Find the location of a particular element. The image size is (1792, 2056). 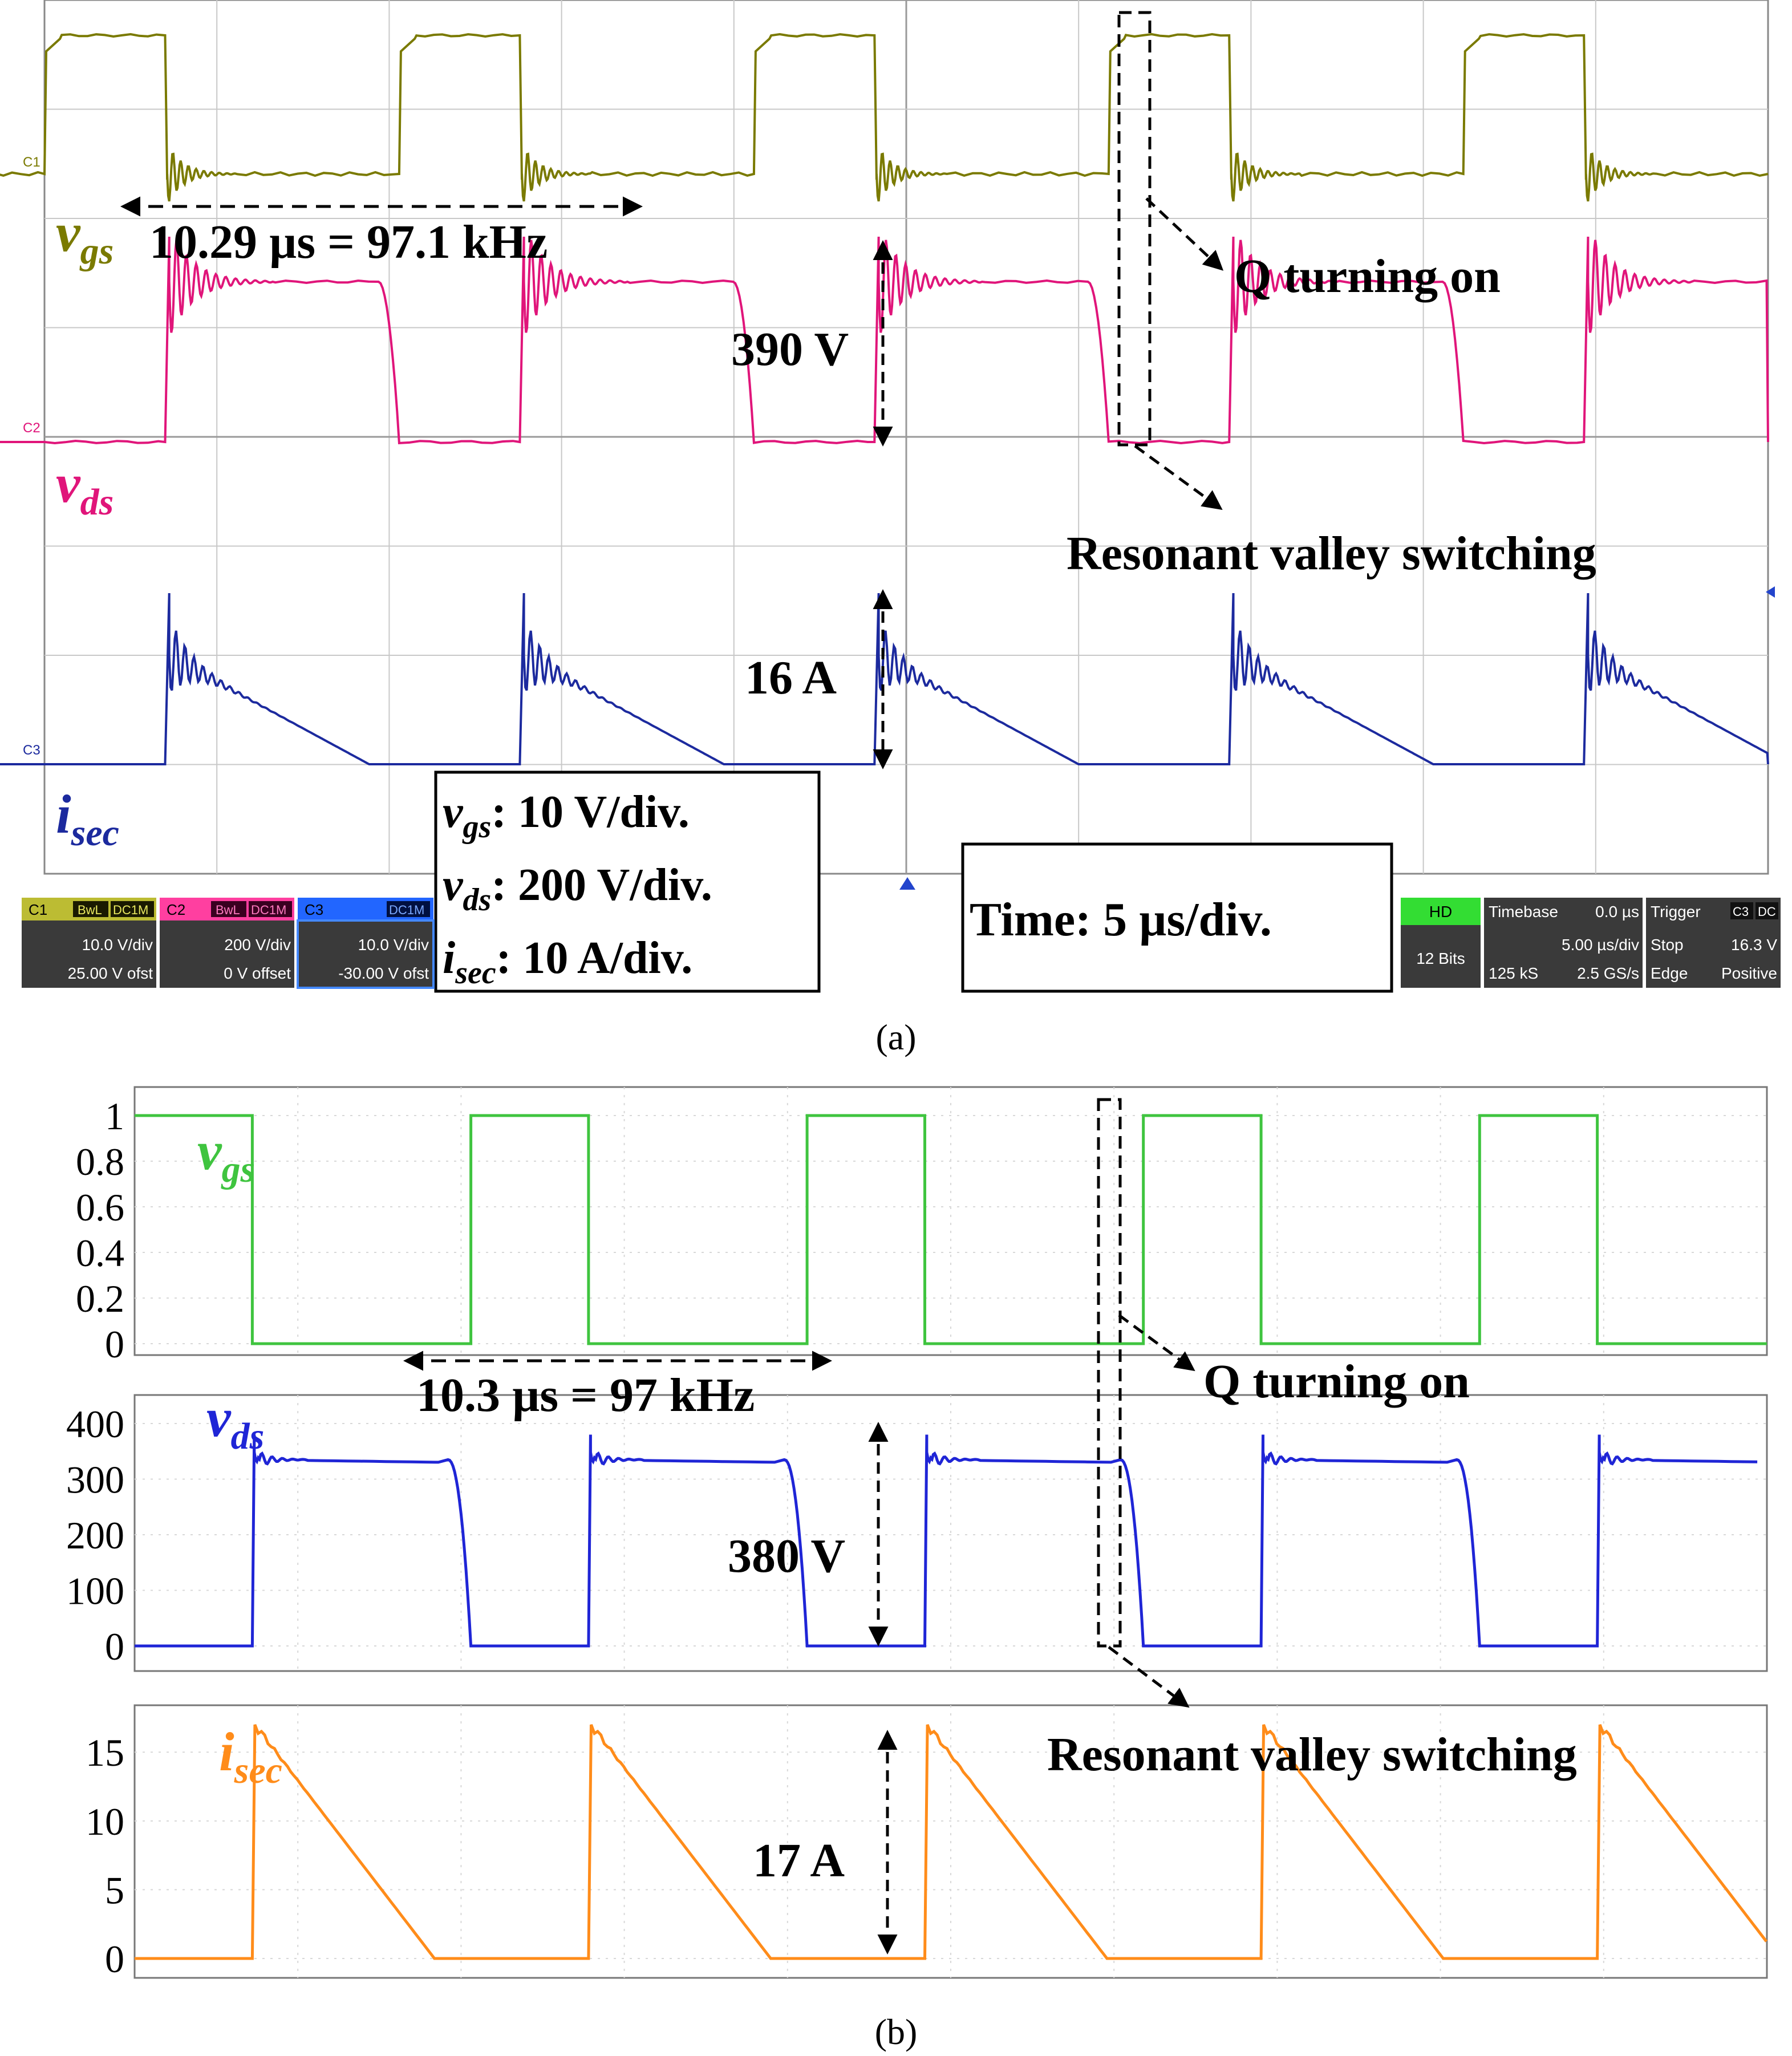

svg-text: Timebase is located at coordinates (1523, 911).